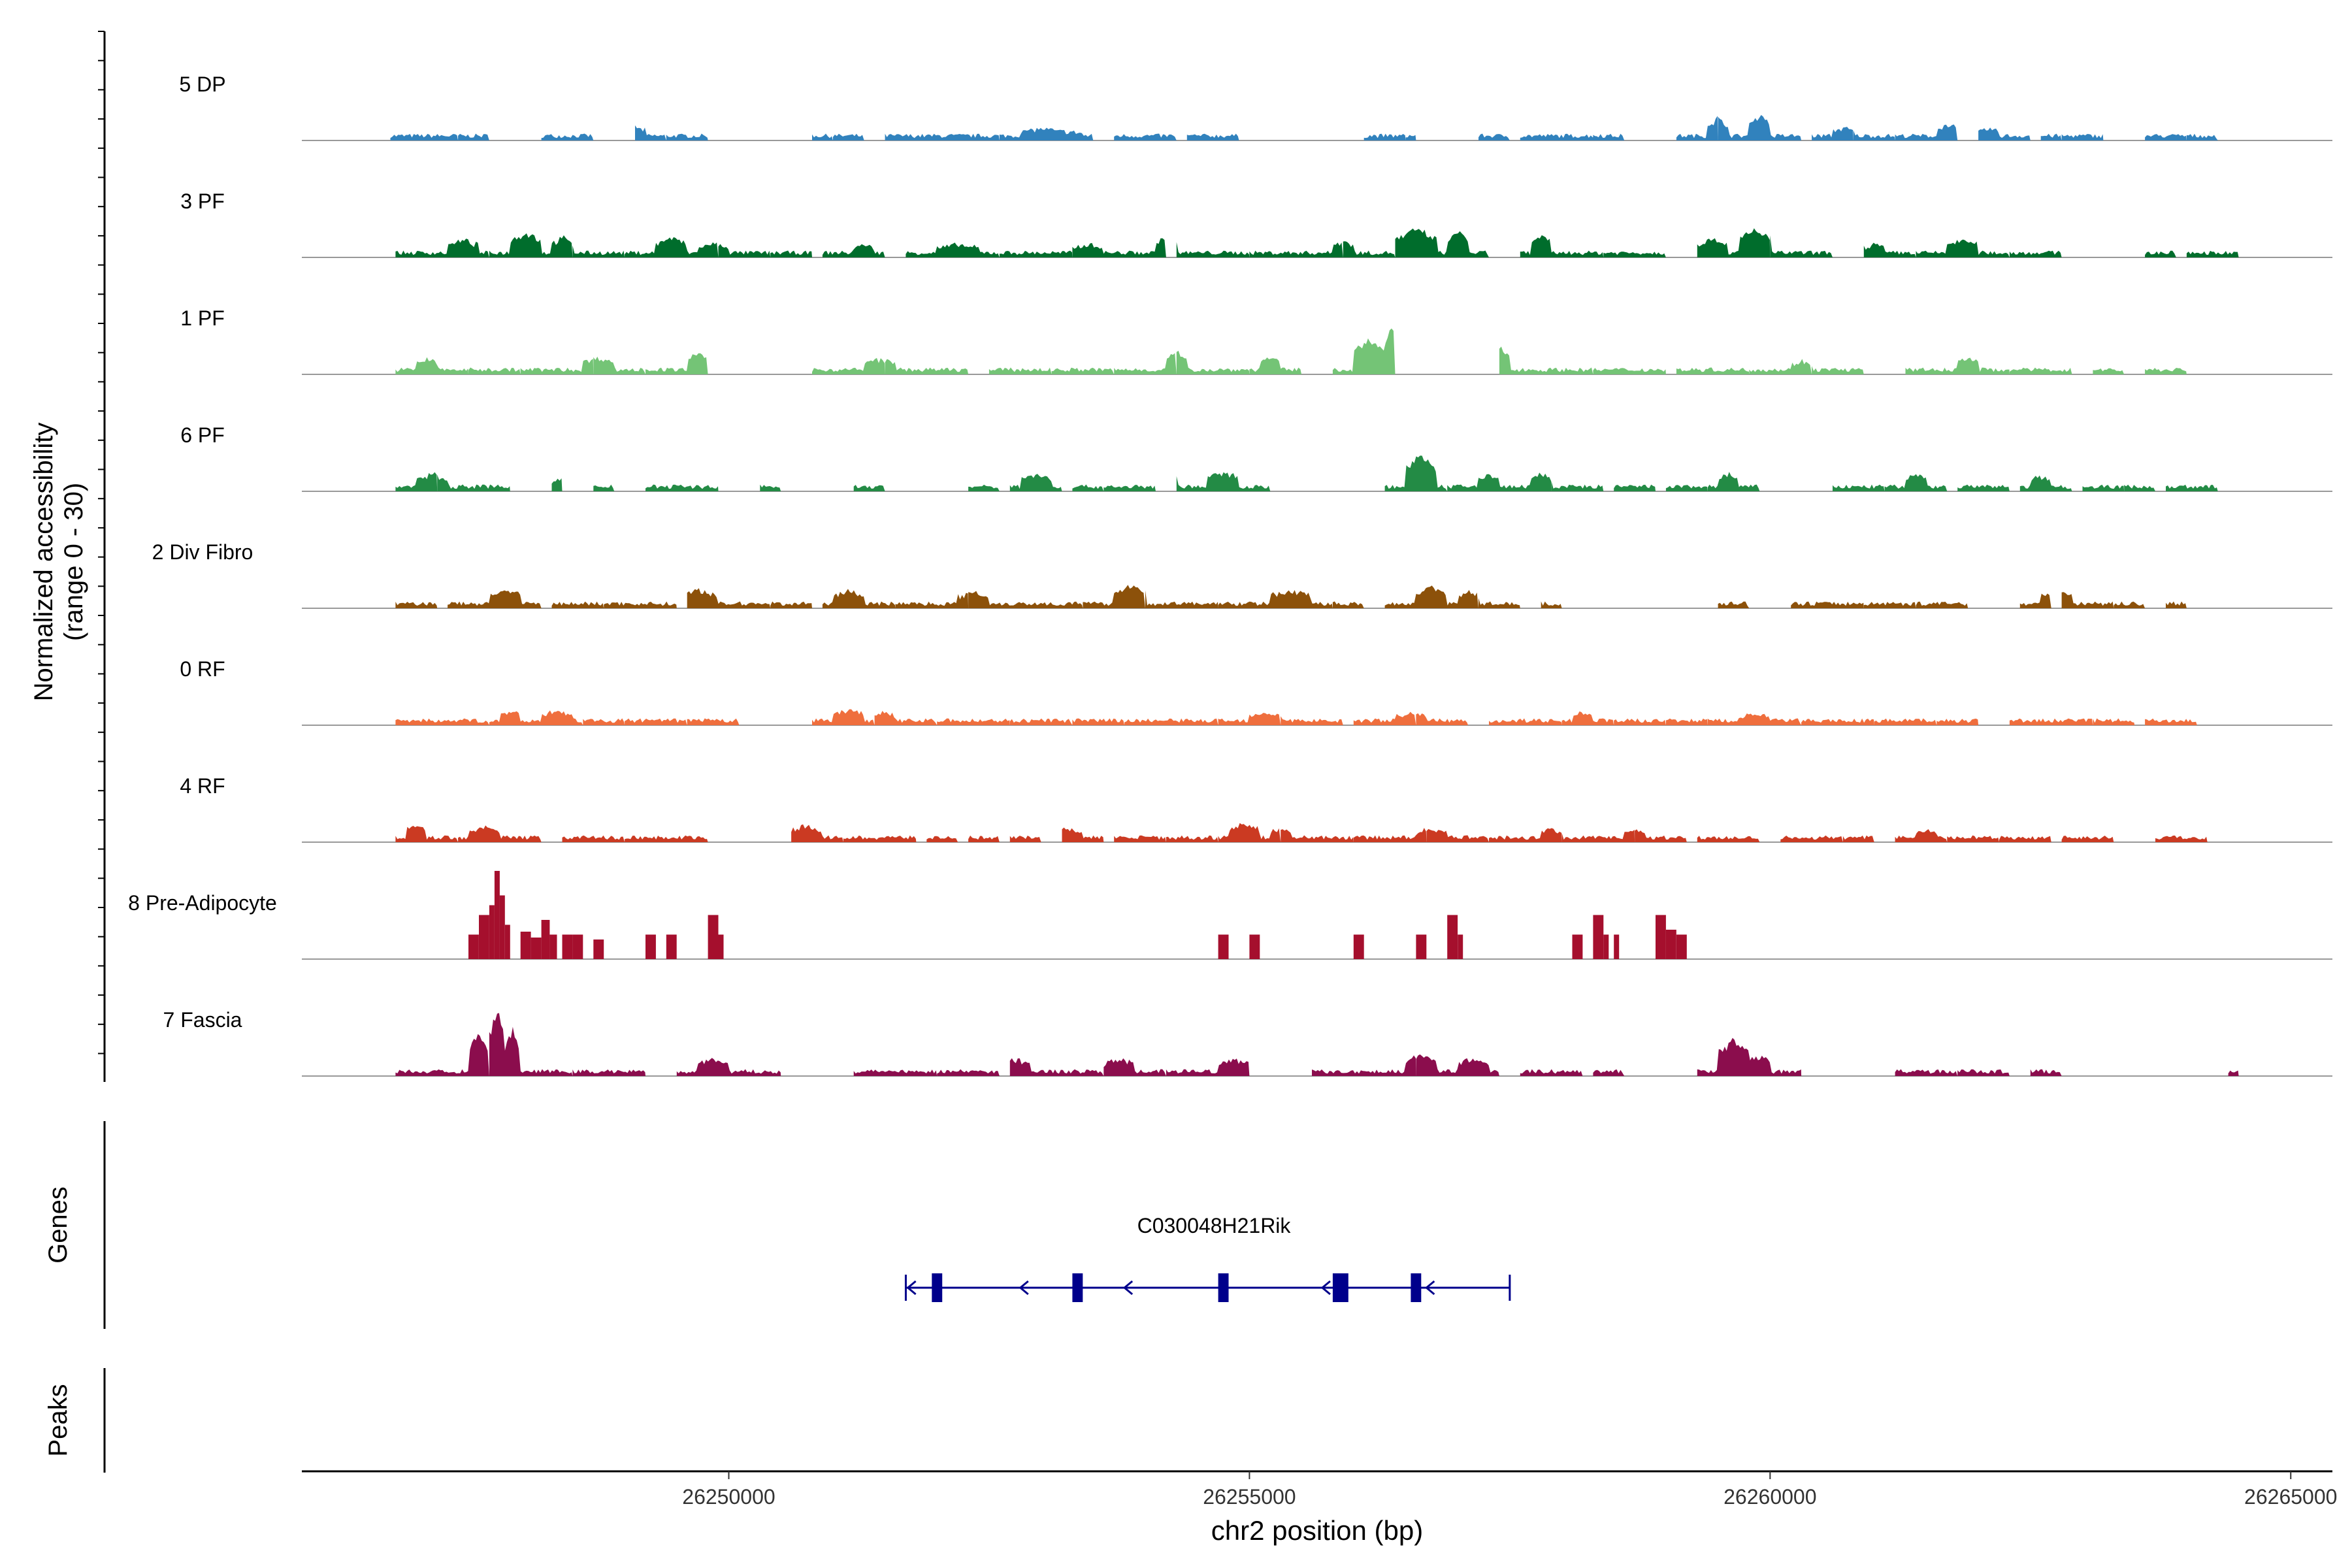 The image size is (2352, 1568). What do you see at coordinates (101, 542) in the screenshot?
I see `y-axis-ticks` at bounding box center [101, 542].